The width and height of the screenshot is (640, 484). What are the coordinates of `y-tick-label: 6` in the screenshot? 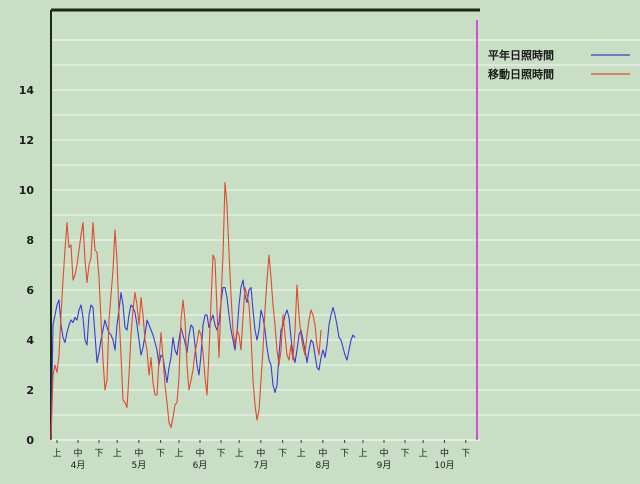 It's located at (30, 290).